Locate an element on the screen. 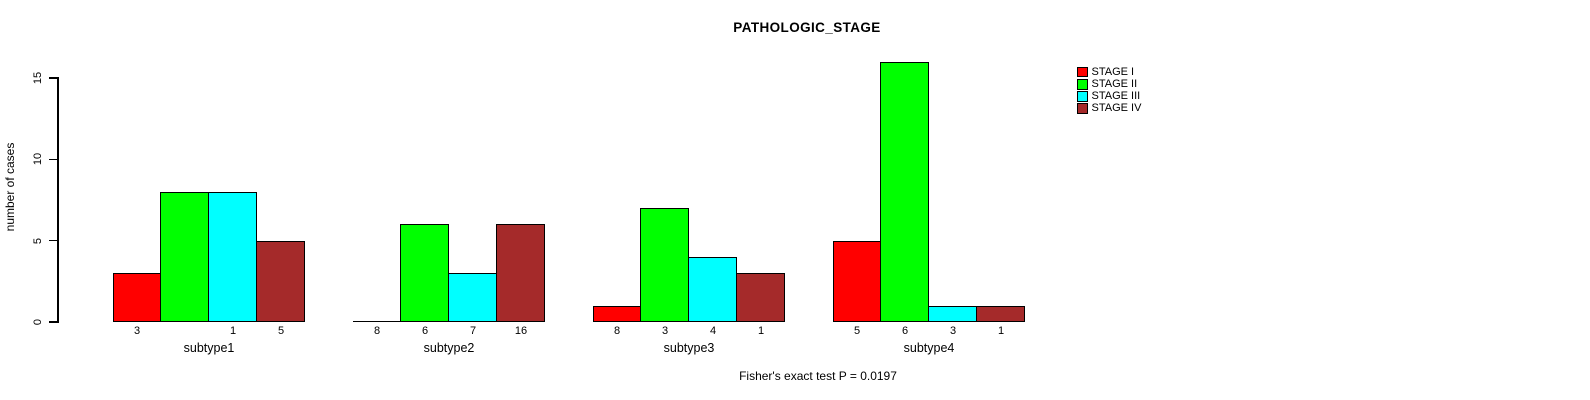 This screenshot has height=400, width=1590. bar-subtype2-stage-ii is located at coordinates (424, 273).